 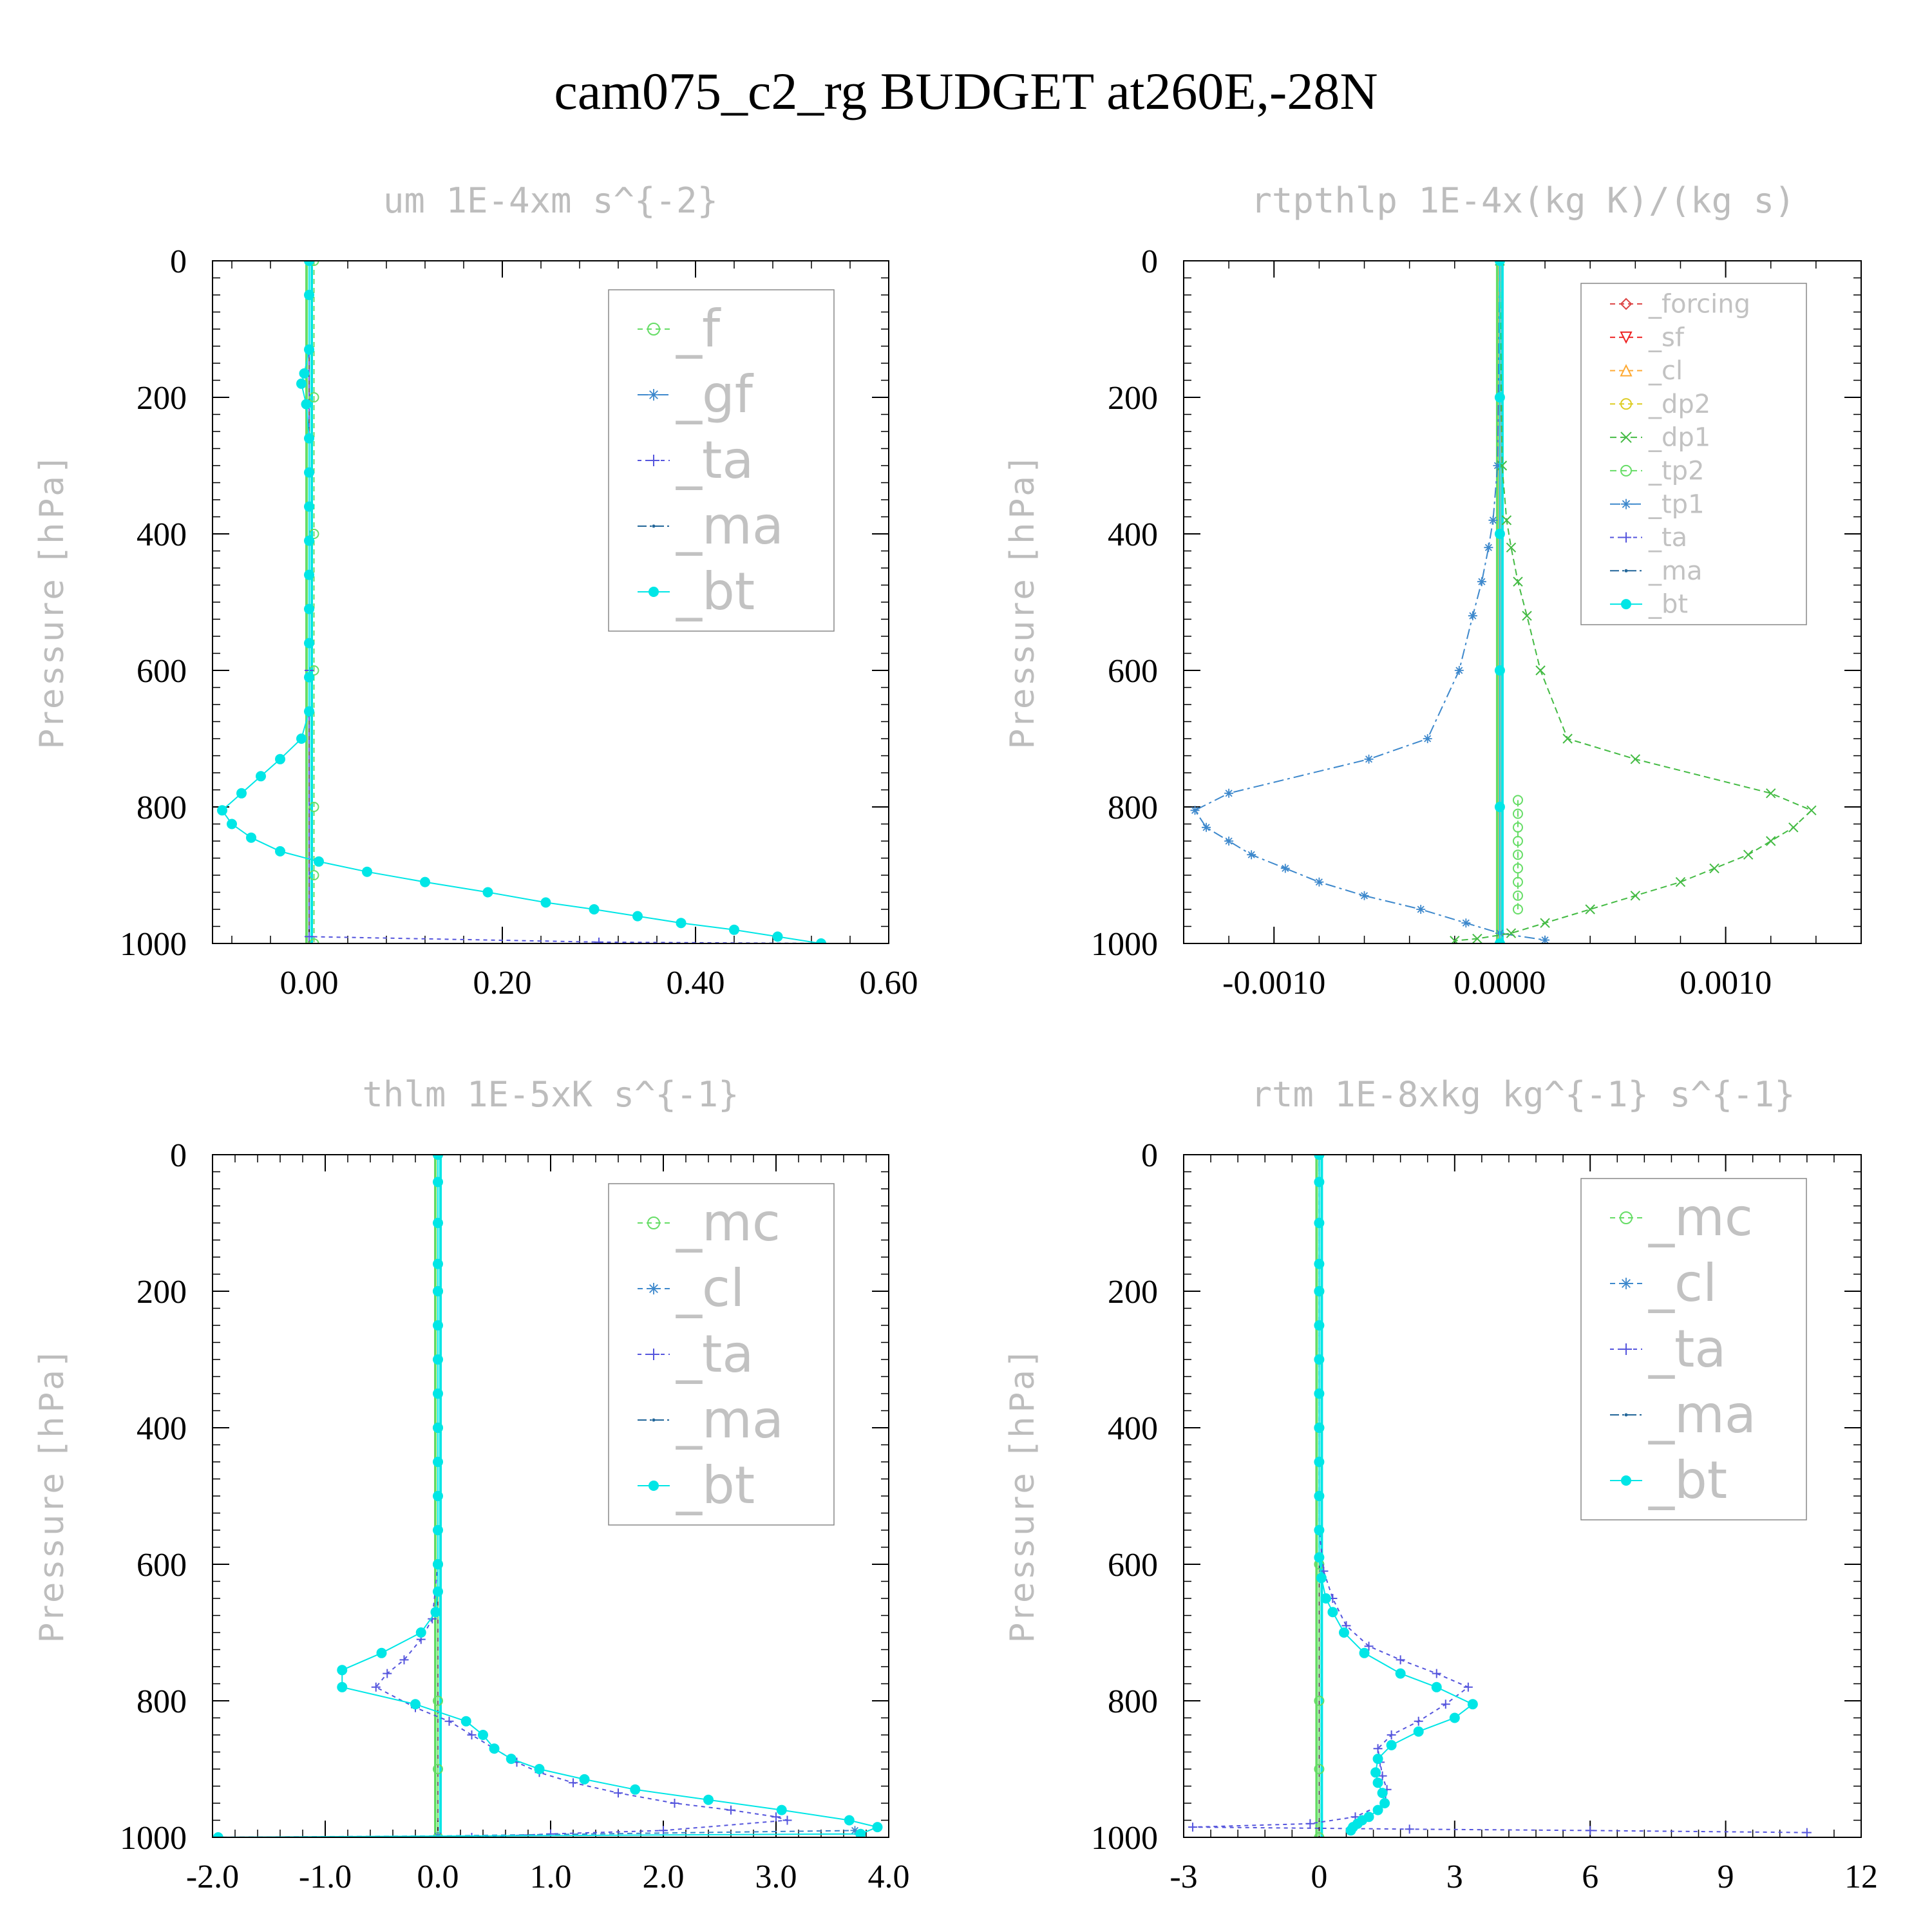 I want to click on legend-label: _gf, so click(x=715, y=395).